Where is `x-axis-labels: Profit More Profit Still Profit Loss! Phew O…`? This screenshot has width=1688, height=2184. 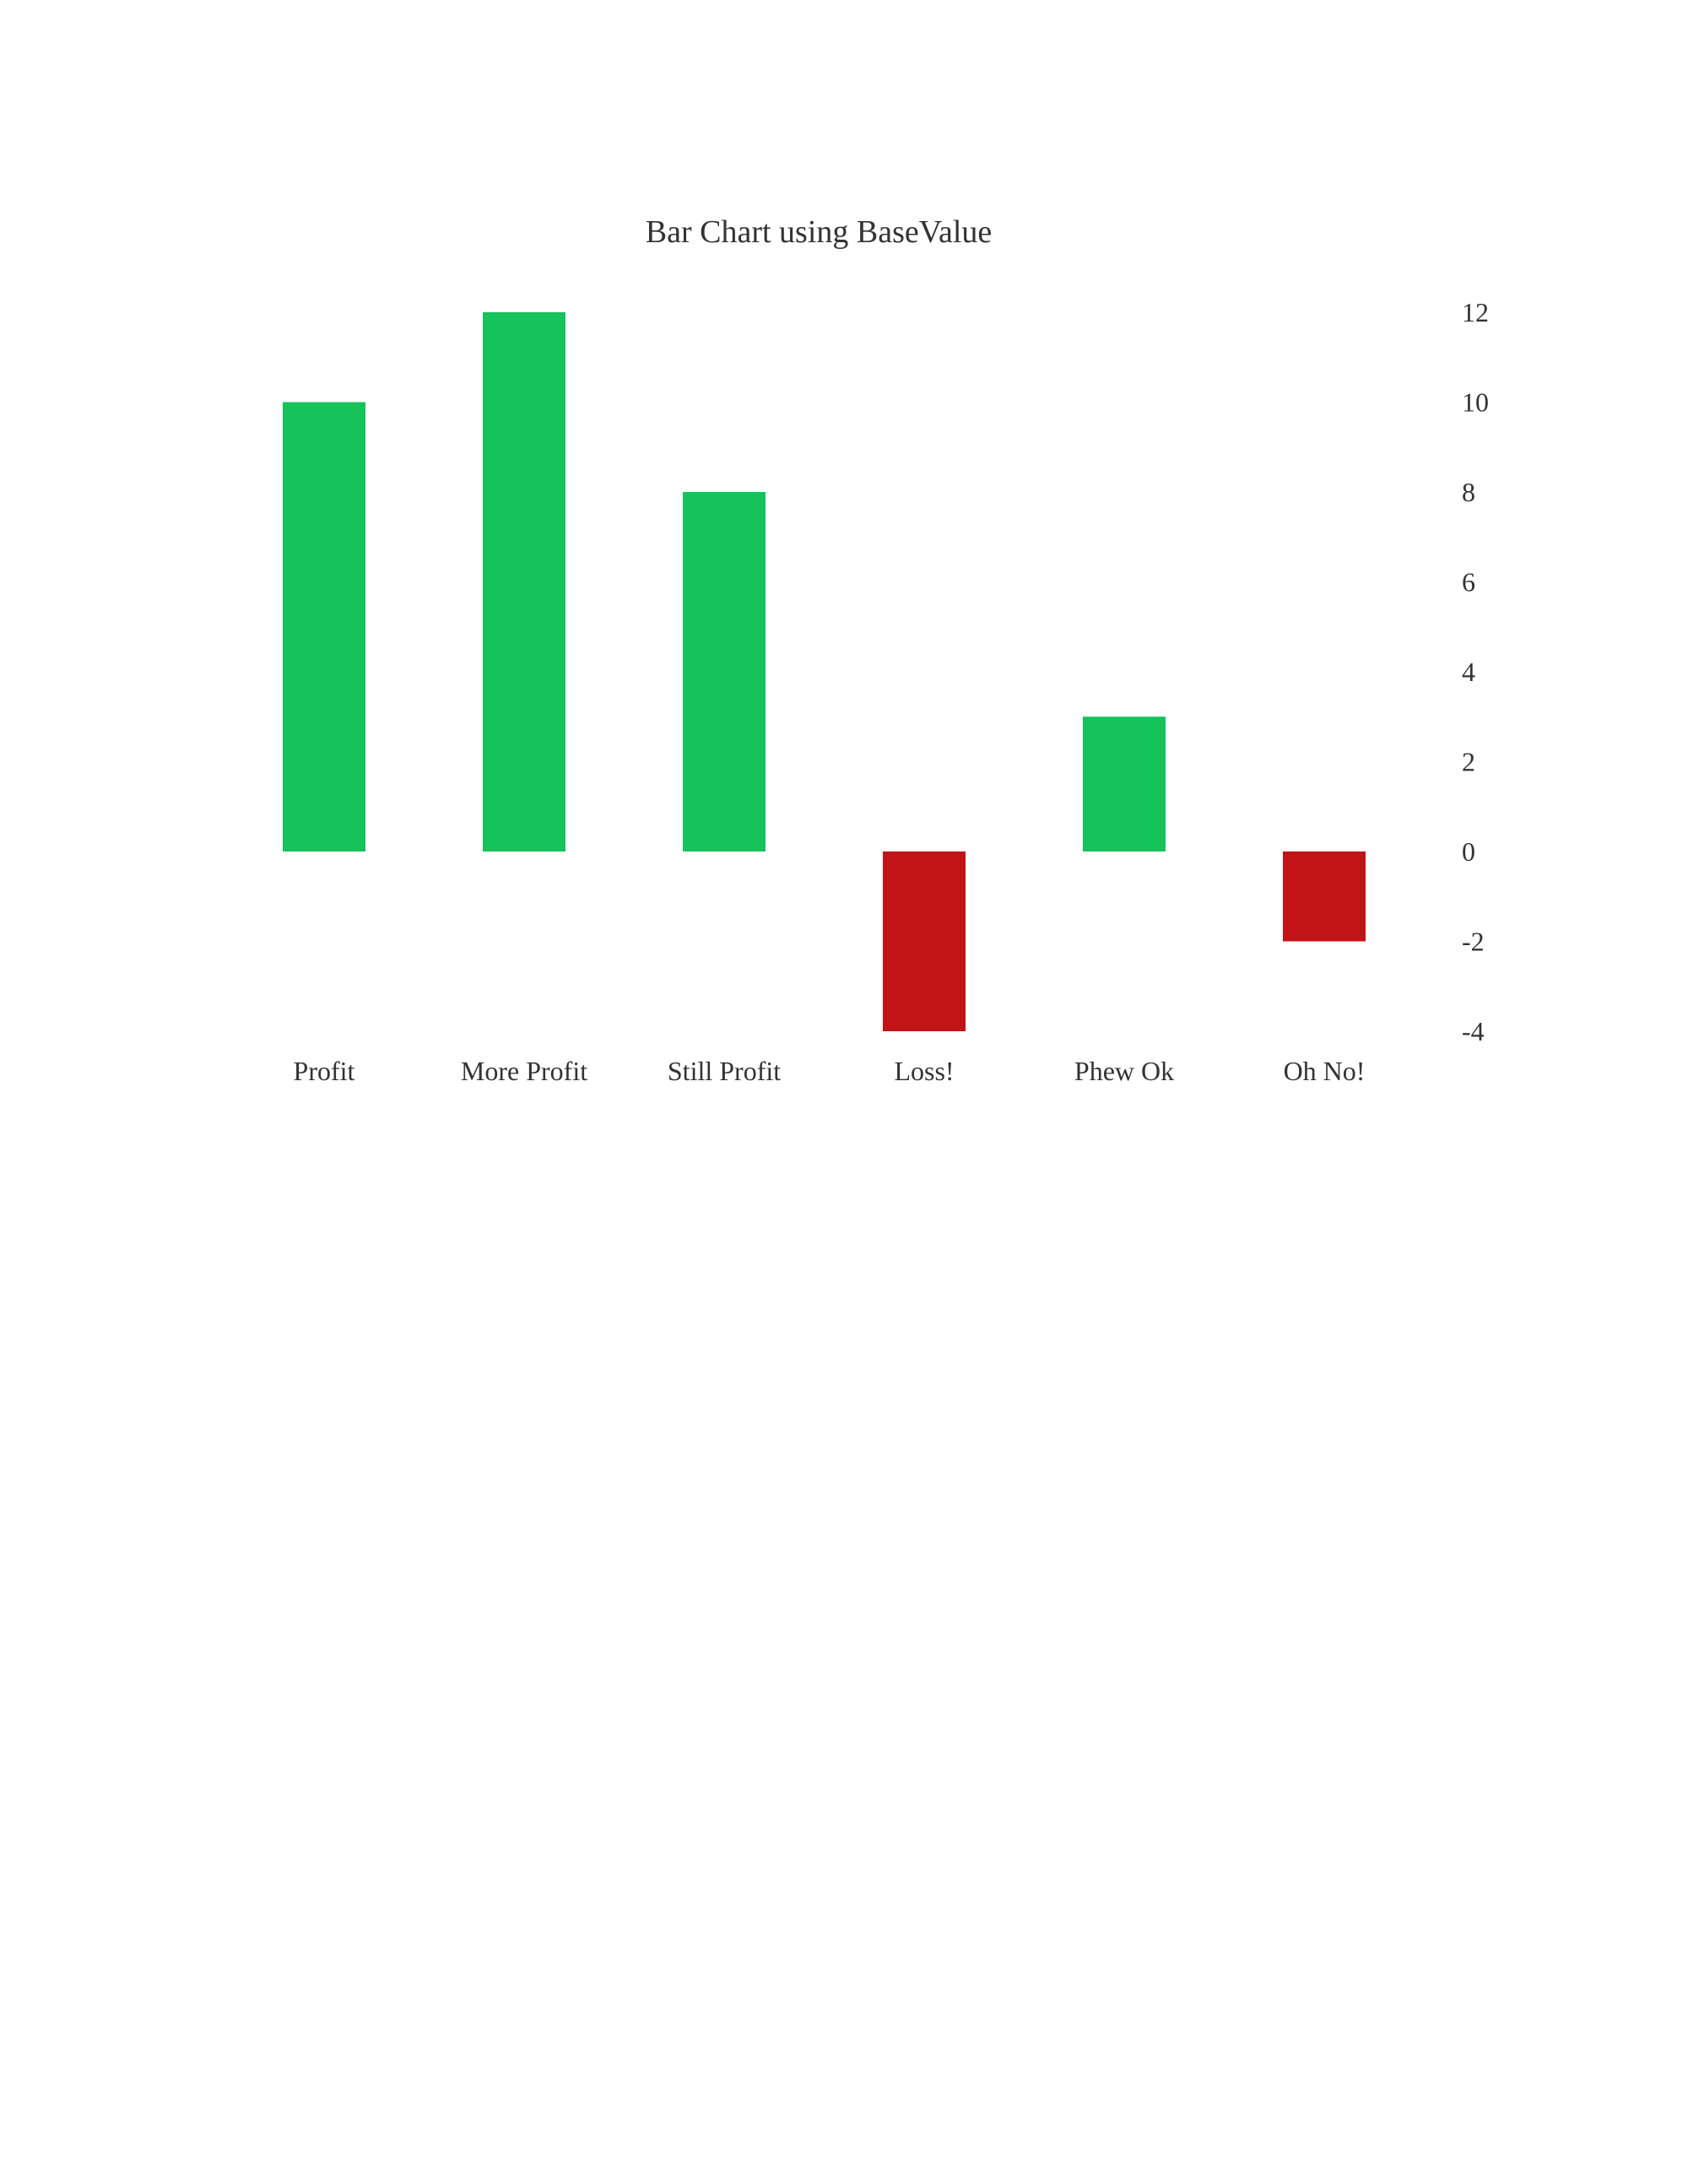 x-axis-labels: Profit More Profit Still Profit Loss! Phew O… is located at coordinates (830, 1071).